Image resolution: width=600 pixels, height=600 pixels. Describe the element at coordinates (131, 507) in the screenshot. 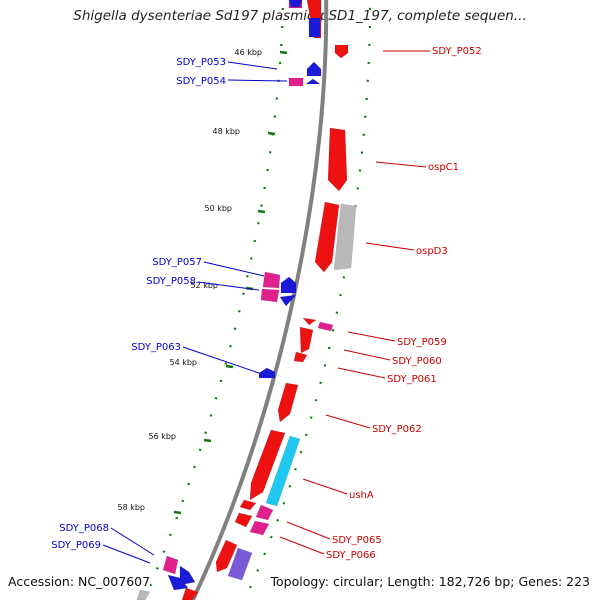

I see `scale-label: 58 kbp` at that location.